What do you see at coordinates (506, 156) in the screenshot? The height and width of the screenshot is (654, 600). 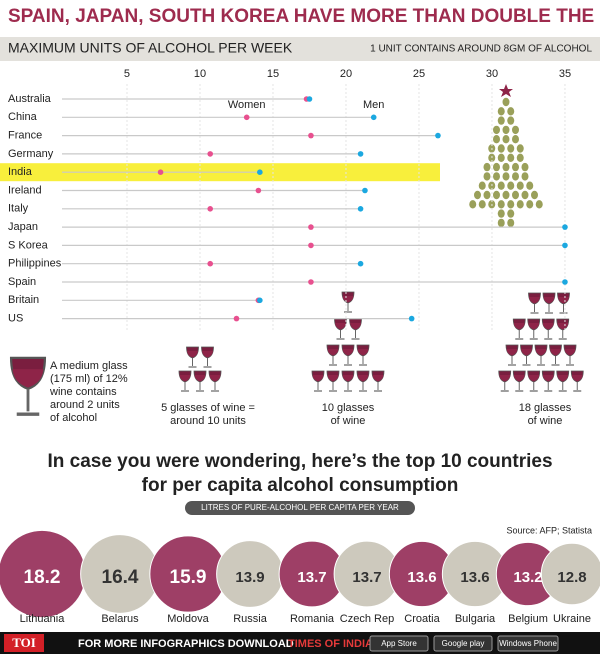 I see `bottle-tree` at bounding box center [506, 156].